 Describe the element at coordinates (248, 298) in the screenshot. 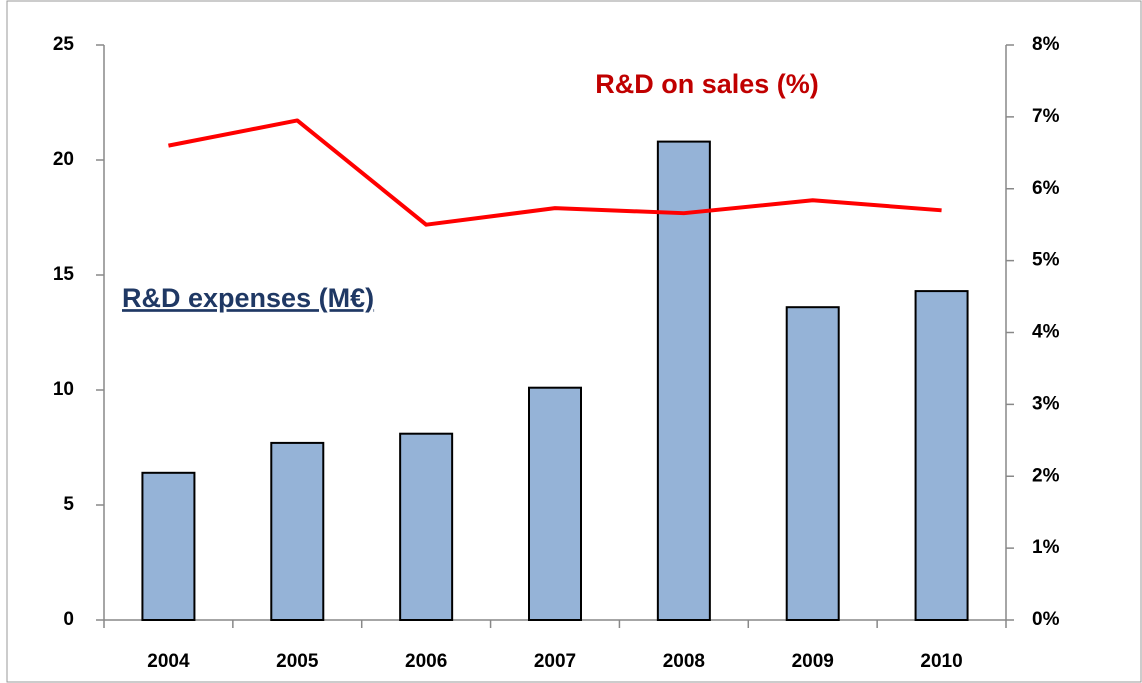

I see `legend-label: R&D expenses (M€)` at that location.